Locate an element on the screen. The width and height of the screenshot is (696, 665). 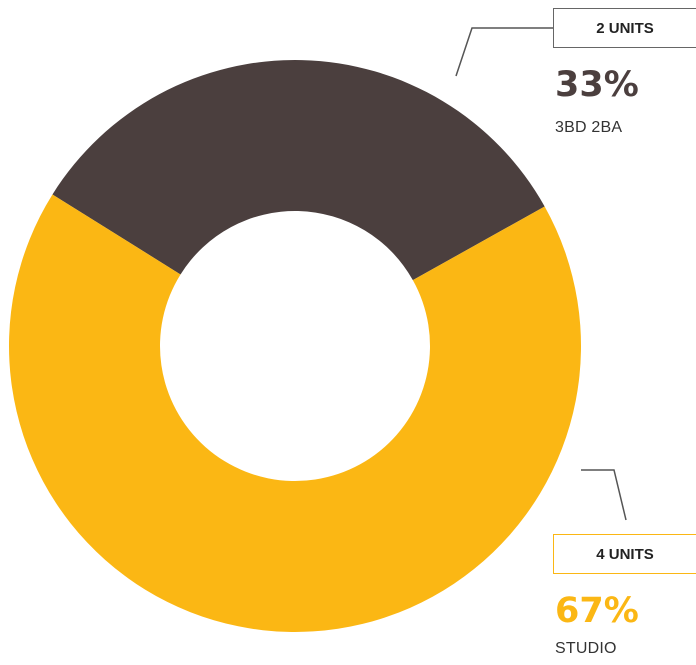
category-label-3bd-2ba: 3BD 2BA is located at coordinates (588, 128).